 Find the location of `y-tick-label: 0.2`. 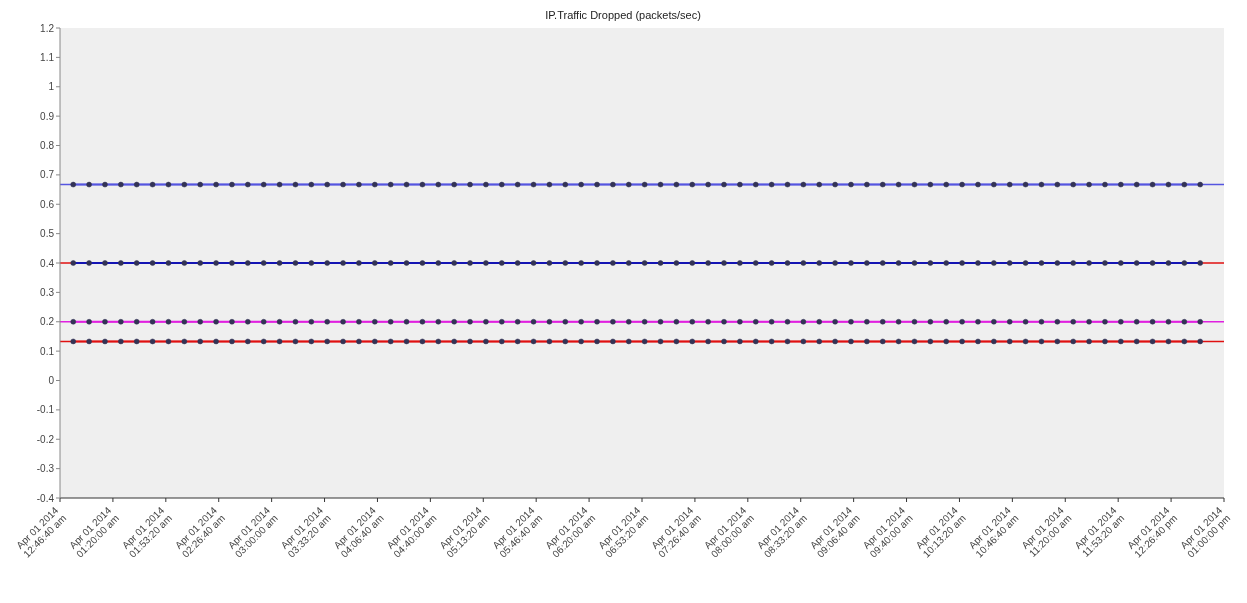

y-tick-label: 0.2 is located at coordinates (47, 322).